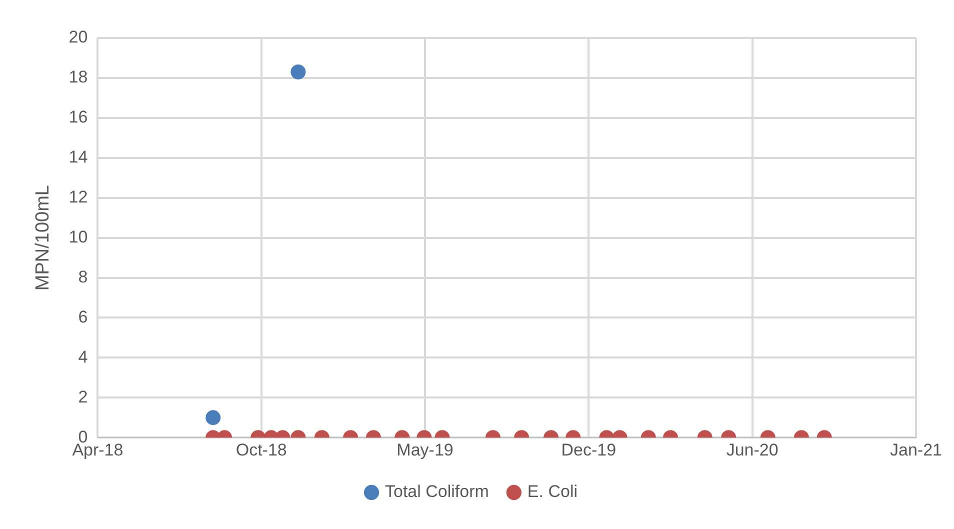  I want to click on y-tick-label: 4, so click(83, 356).